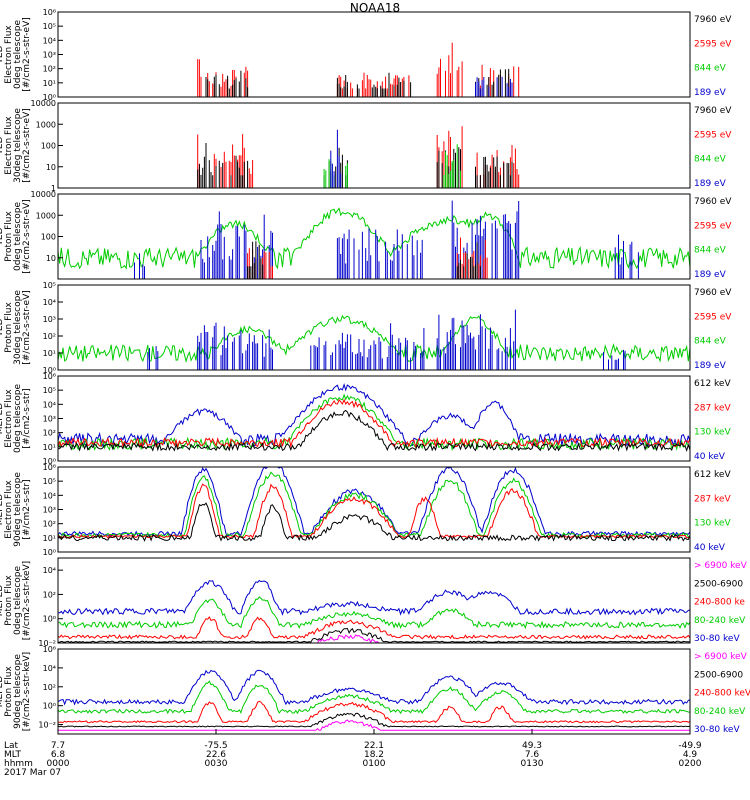 The width and height of the screenshot is (750, 800). I want to click on panel-5-series-black, so click(374, 430).